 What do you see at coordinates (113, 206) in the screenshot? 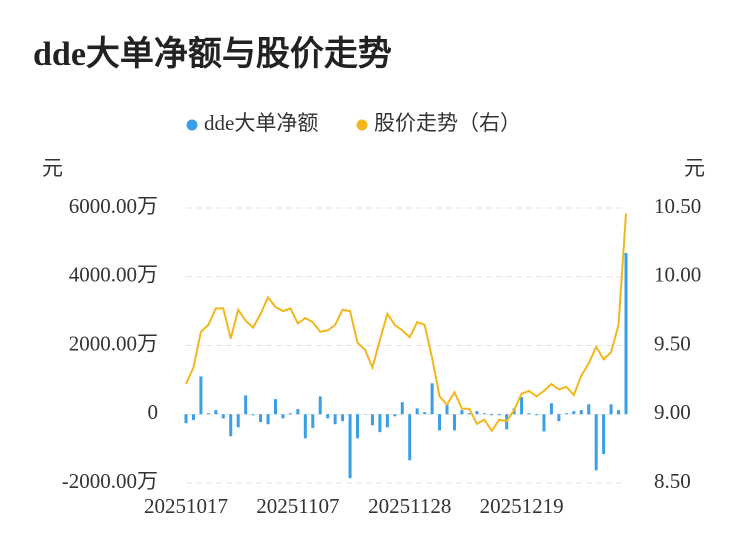
I see `y-tick-label: 6000.00万` at bounding box center [113, 206].